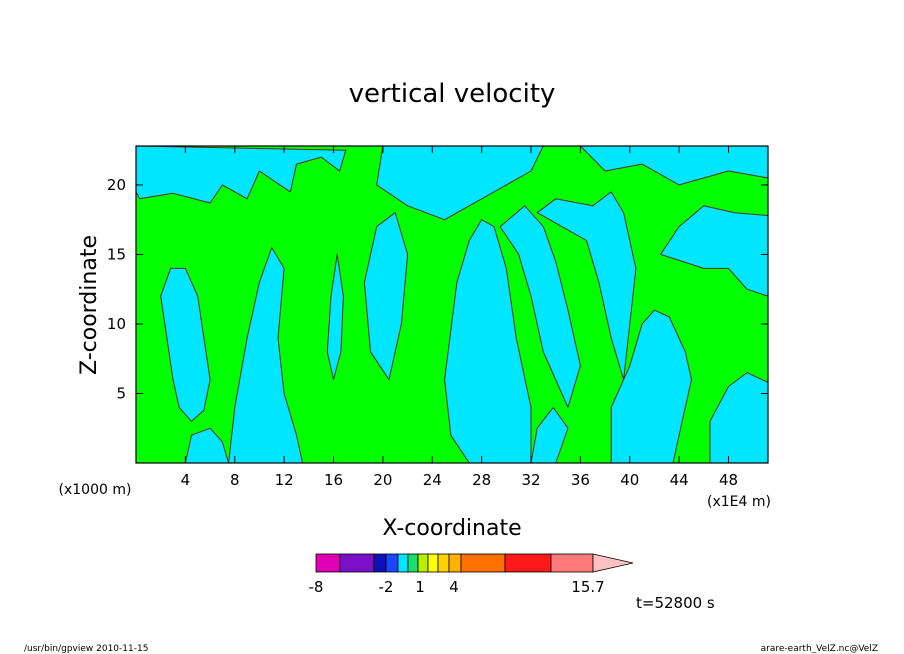  What do you see at coordinates (613, 563) in the screenshot?
I see `colorbar-arrow` at bounding box center [613, 563].